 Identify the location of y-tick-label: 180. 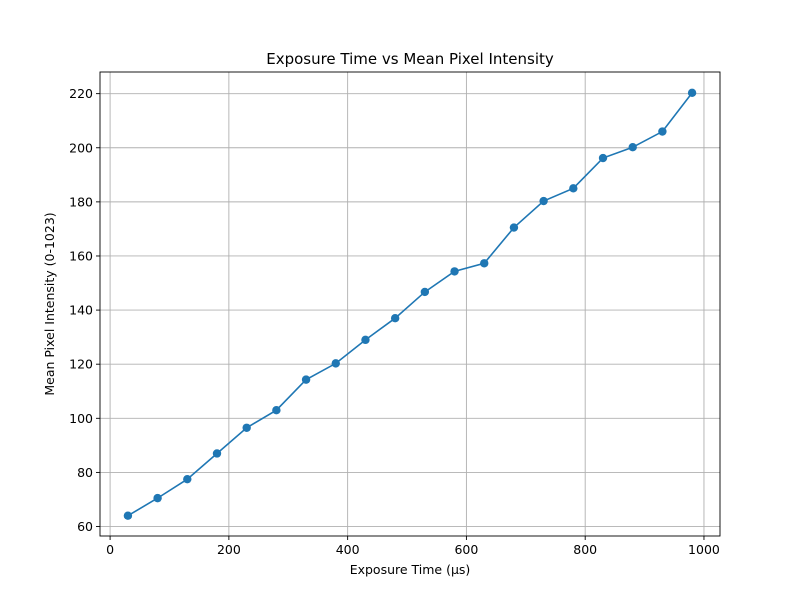
(81, 201).